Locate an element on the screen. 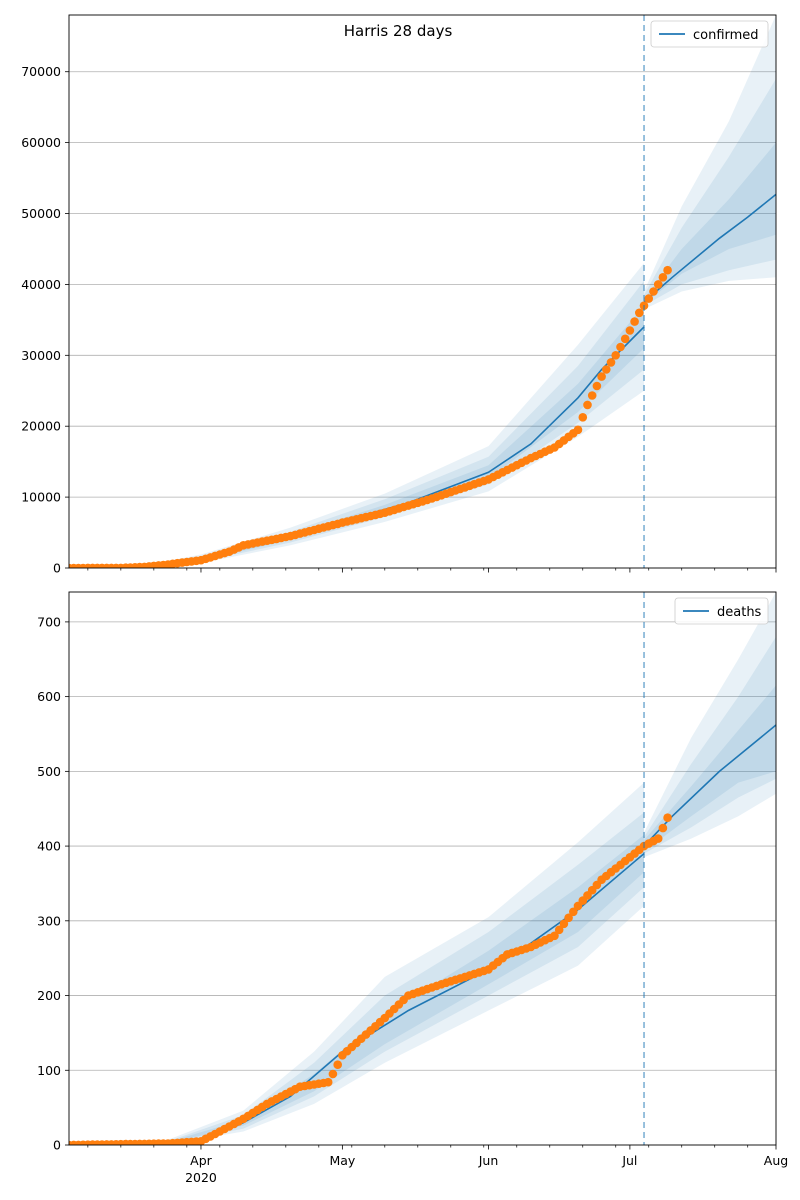 The width and height of the screenshot is (800, 1200). y-tick-label: 600 is located at coordinates (49, 696).